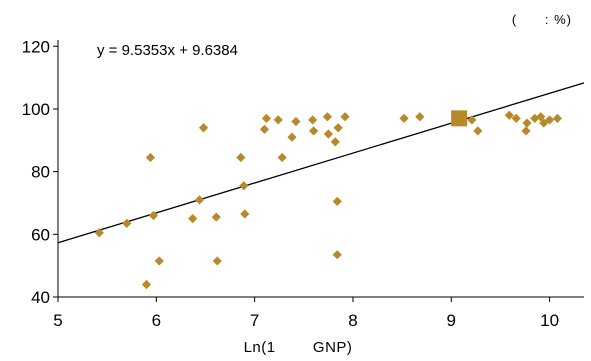 This screenshot has height=361, width=591. I want to click on x-tick-labels: 5 6 7 8 9 10, so click(306, 320).